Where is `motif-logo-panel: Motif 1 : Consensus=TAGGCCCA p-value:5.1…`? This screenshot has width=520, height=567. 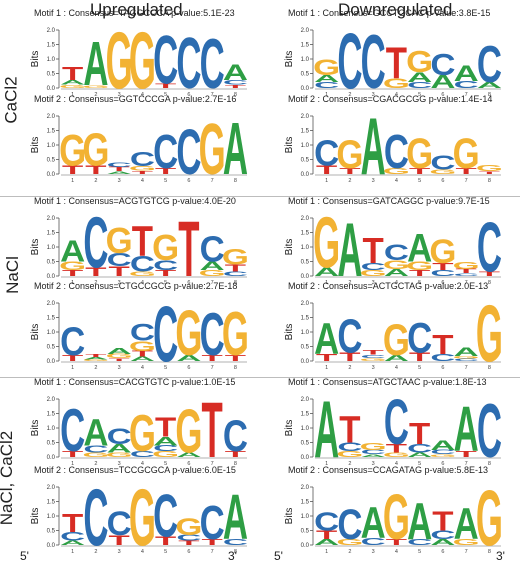 motif-logo-panel: Motif 1 : Consensus=TAGGCCCA p-value:5.1… is located at coordinates (142, 57).